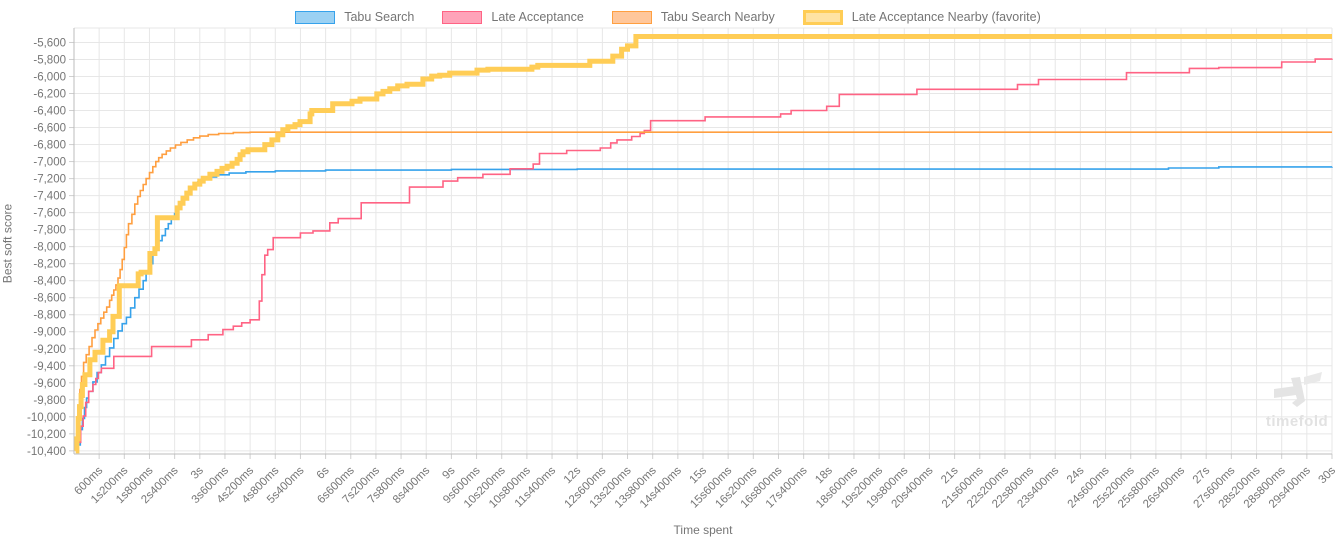 This screenshot has height=542, width=1336. What do you see at coordinates (824, 475) in the screenshot?
I see `svg-text: 18s` at bounding box center [824, 475].